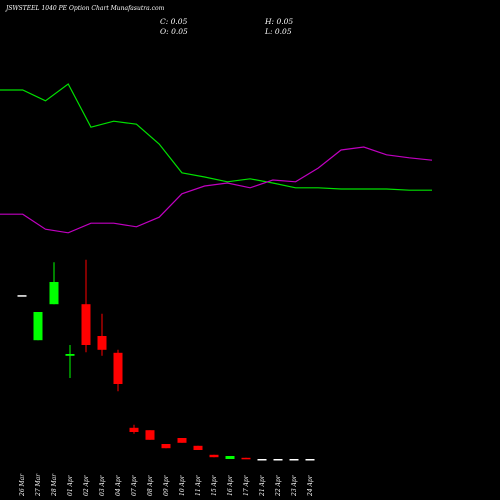  I want to click on x-tick-label: 08 Apr, so click(150, 485).